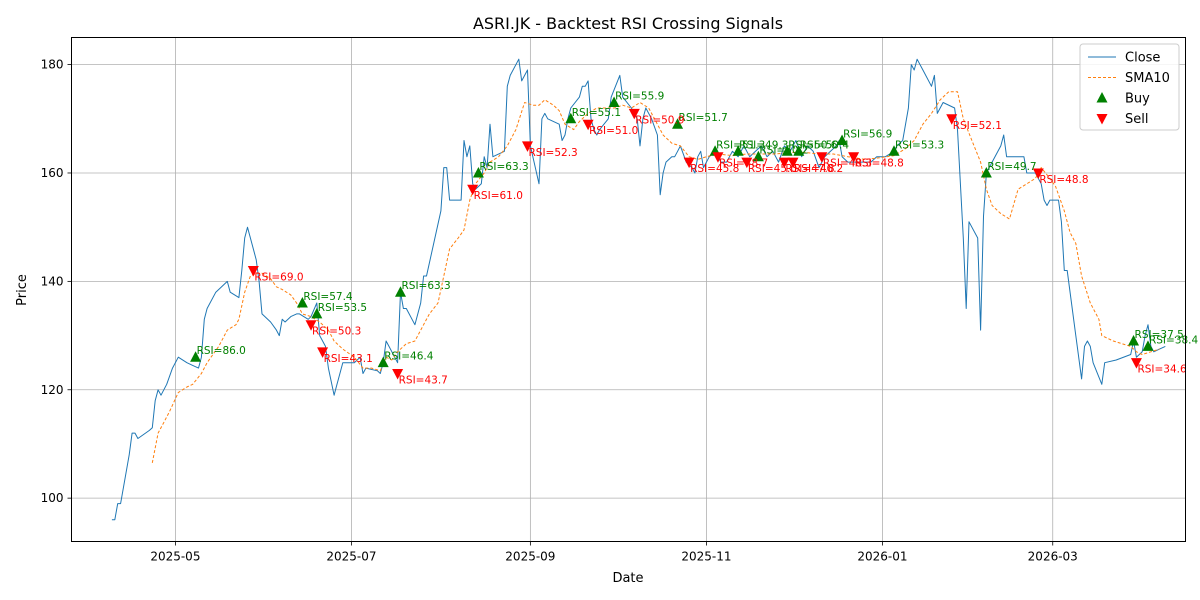 This screenshot has width=1200, height=600. I want to click on chart-title: ASRI.JK - Backtest RSI Crossing Signals, so click(628, 23).